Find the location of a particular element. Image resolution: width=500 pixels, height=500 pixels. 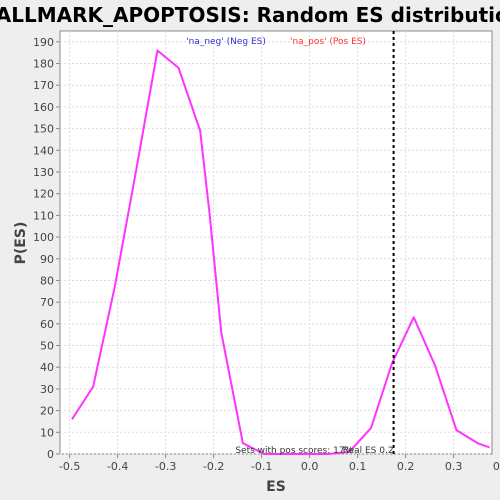

y-tick-label: 110 is located at coordinates (43, 215).